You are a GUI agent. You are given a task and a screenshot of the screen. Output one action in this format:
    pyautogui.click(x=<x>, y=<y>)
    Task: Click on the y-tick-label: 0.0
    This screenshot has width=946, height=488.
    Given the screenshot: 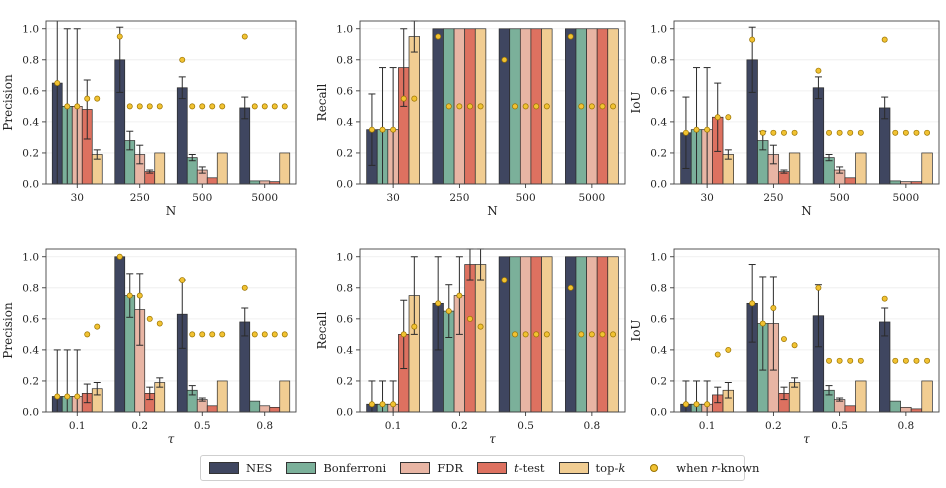 What is the action you would take?
    pyautogui.click(x=30, y=413)
    